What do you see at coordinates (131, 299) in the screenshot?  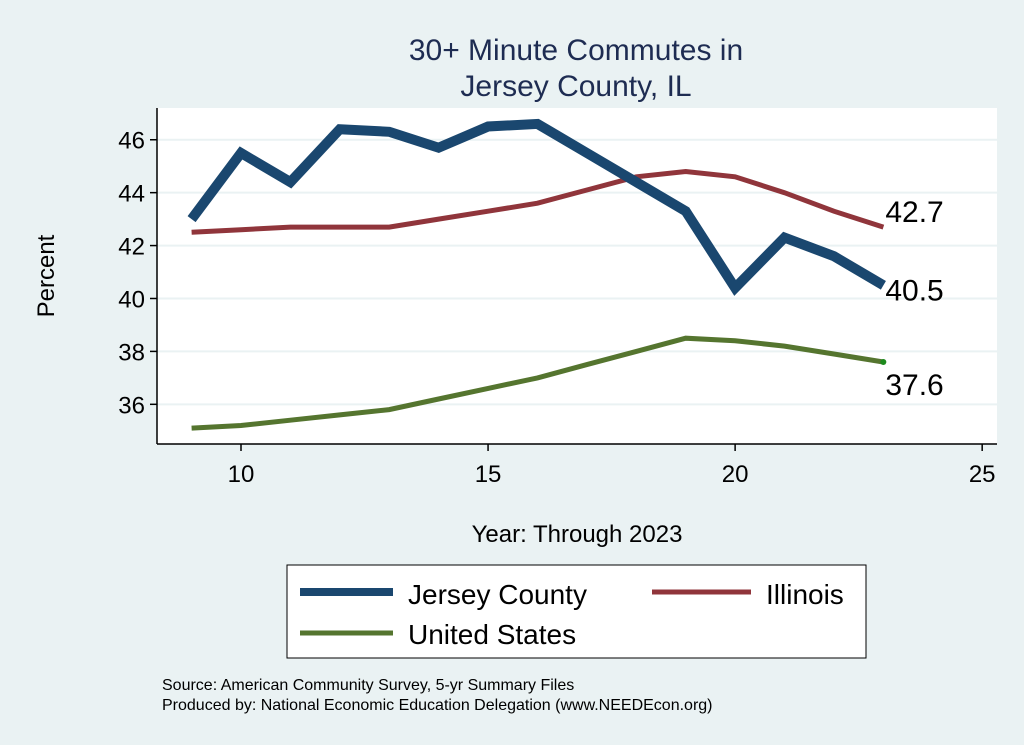 I see `y-tick-label: 40` at bounding box center [131, 299].